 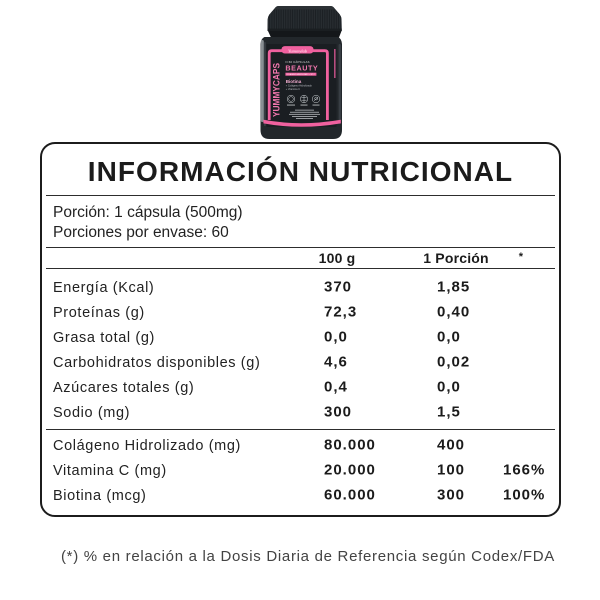 What do you see at coordinates (294, 81) in the screenshot?
I see `svg-text: Biotina` at bounding box center [294, 81].